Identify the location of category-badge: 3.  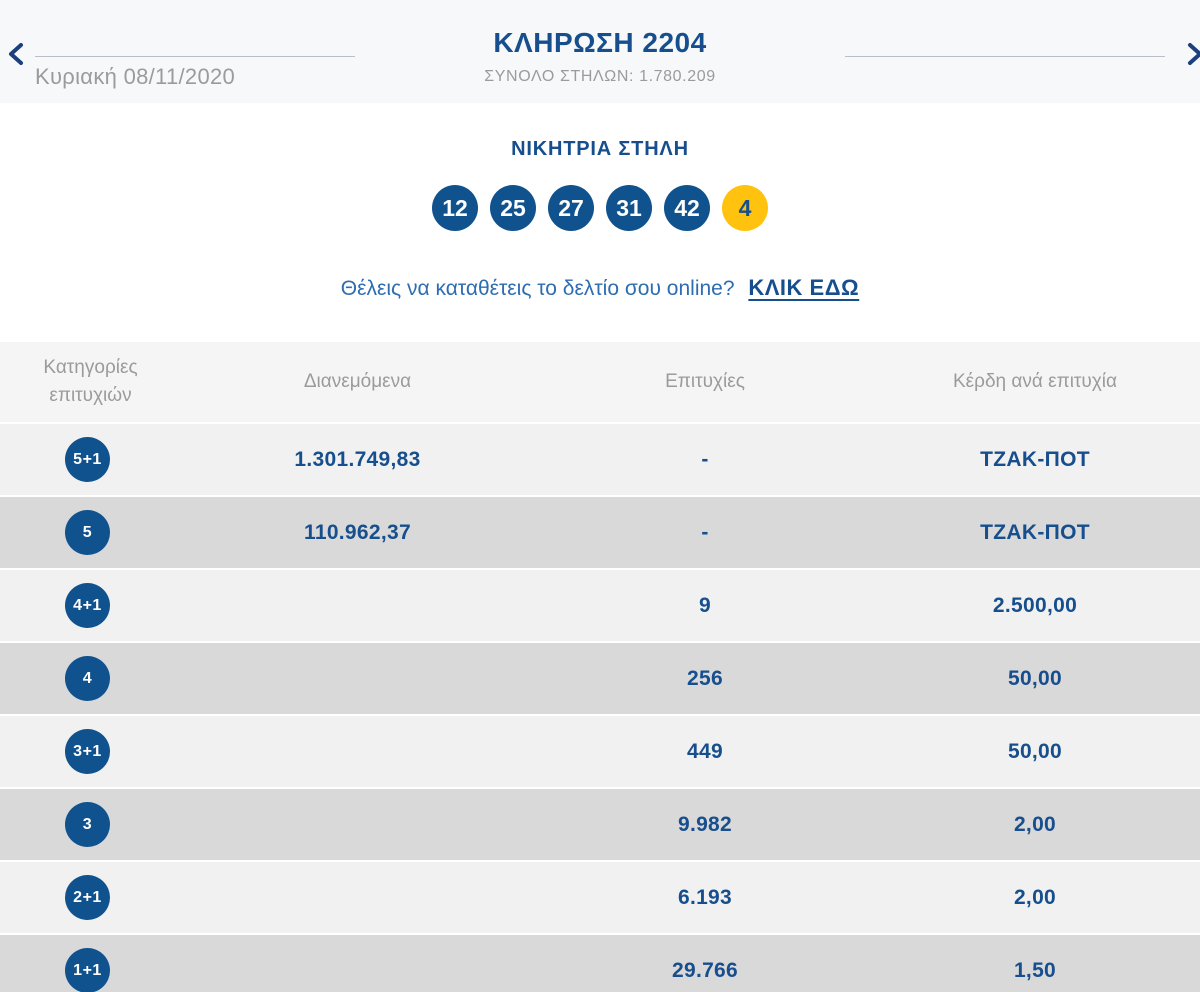
(87, 824).